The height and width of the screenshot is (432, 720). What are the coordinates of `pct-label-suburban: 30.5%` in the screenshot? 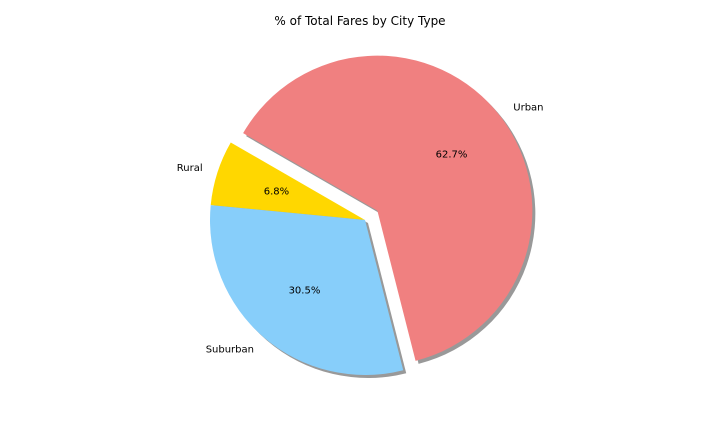 It's located at (305, 291).